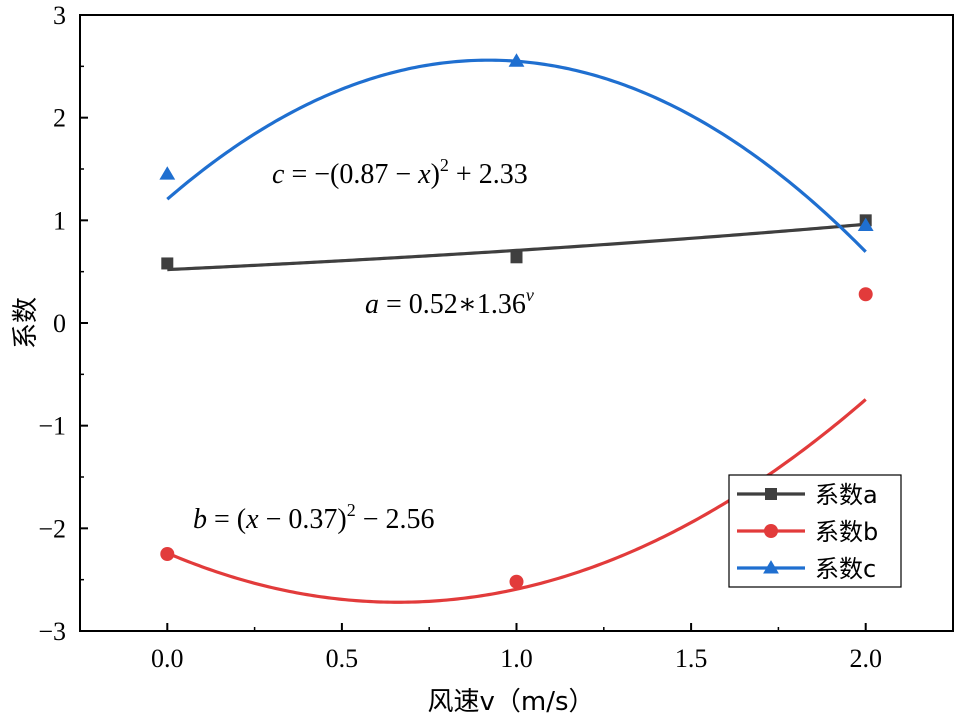  Describe the element at coordinates (52, 528) in the screenshot. I see `y-tick-label: −2` at that location.